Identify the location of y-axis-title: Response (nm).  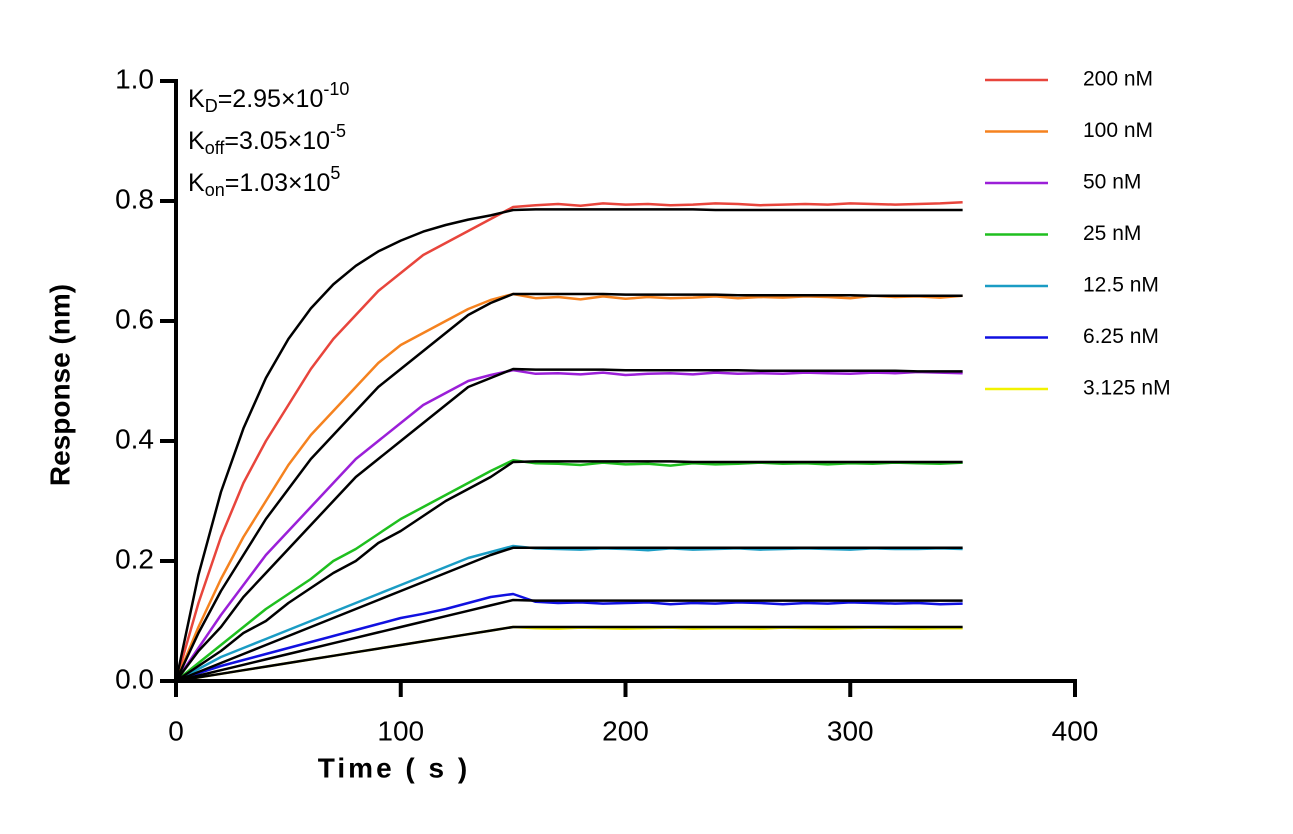
(59, 385).